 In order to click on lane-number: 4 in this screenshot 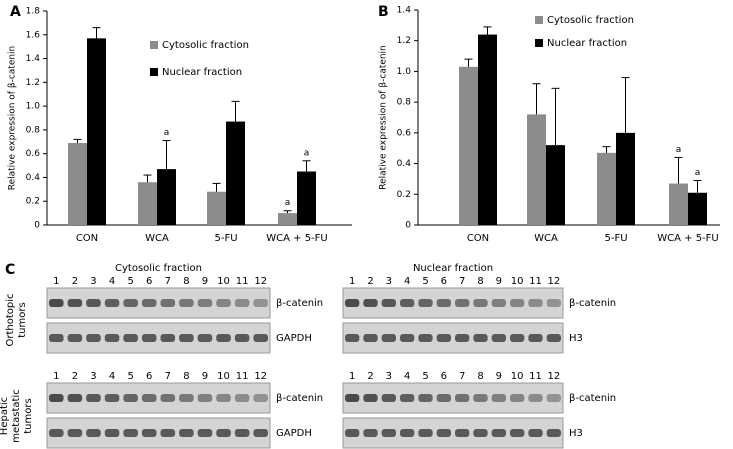, I will do `click(407, 376)`.